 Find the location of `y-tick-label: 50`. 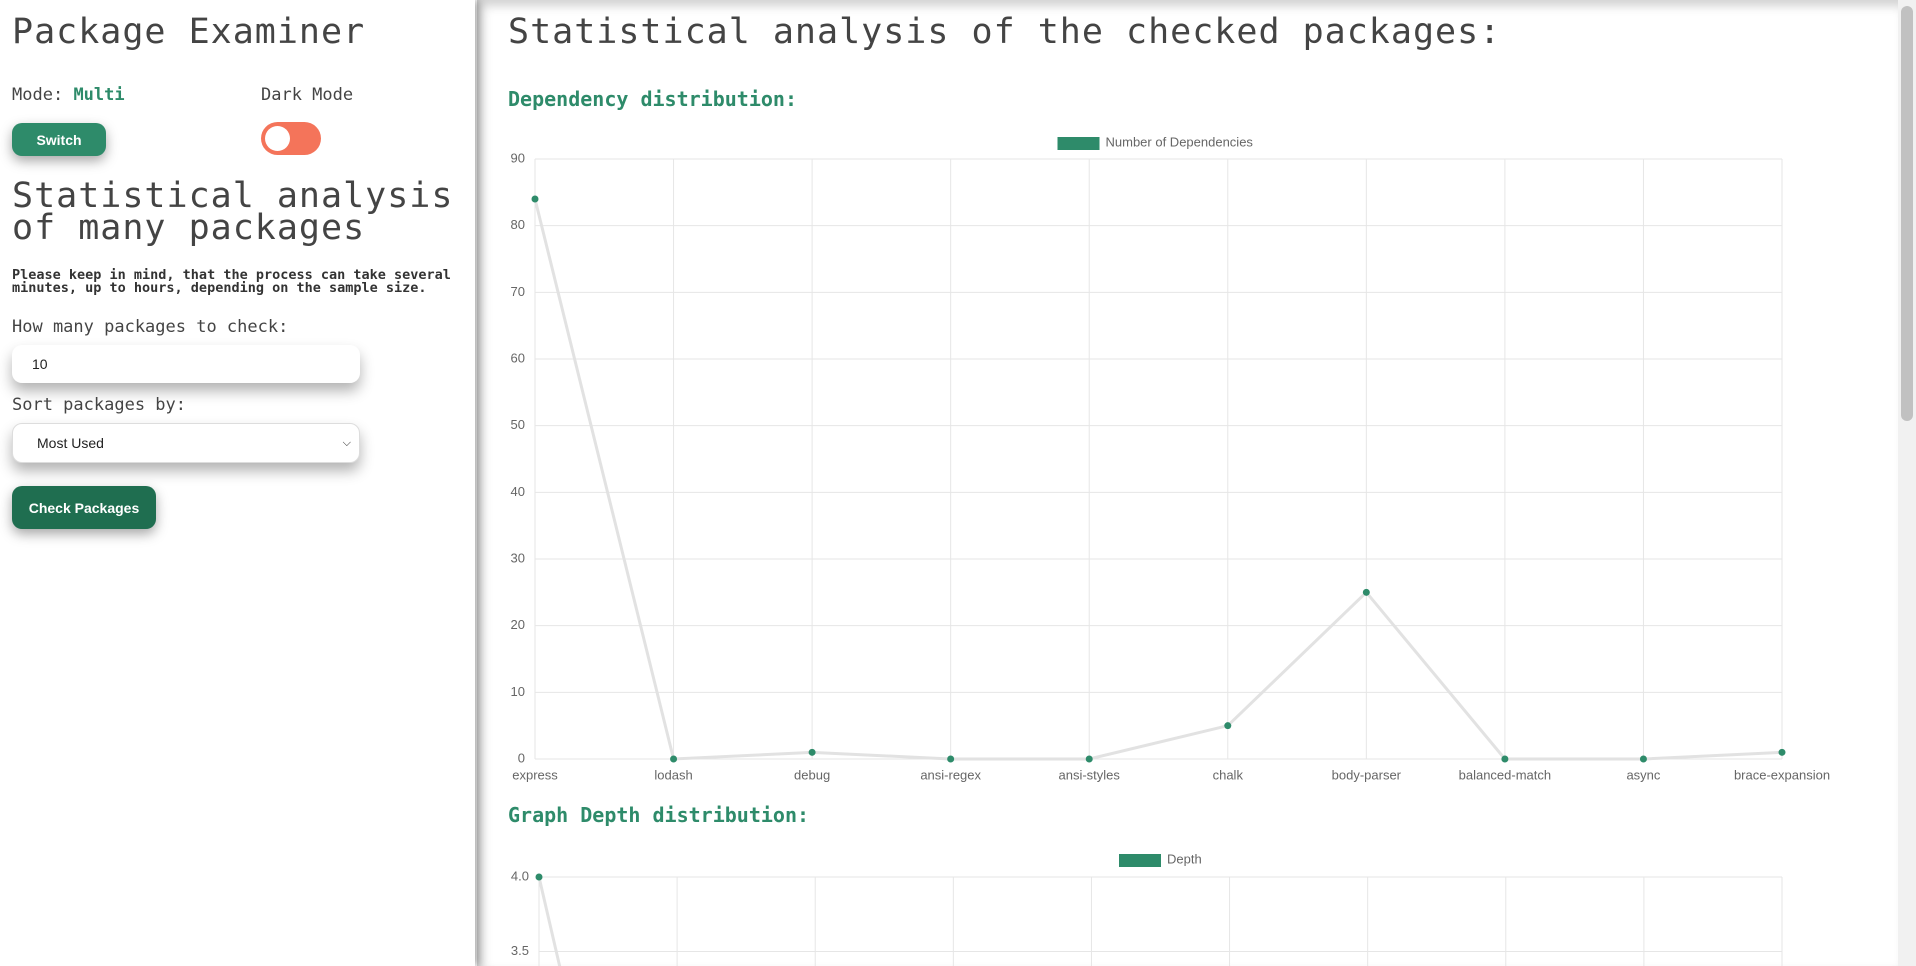

y-tick-label: 50 is located at coordinates (518, 424).